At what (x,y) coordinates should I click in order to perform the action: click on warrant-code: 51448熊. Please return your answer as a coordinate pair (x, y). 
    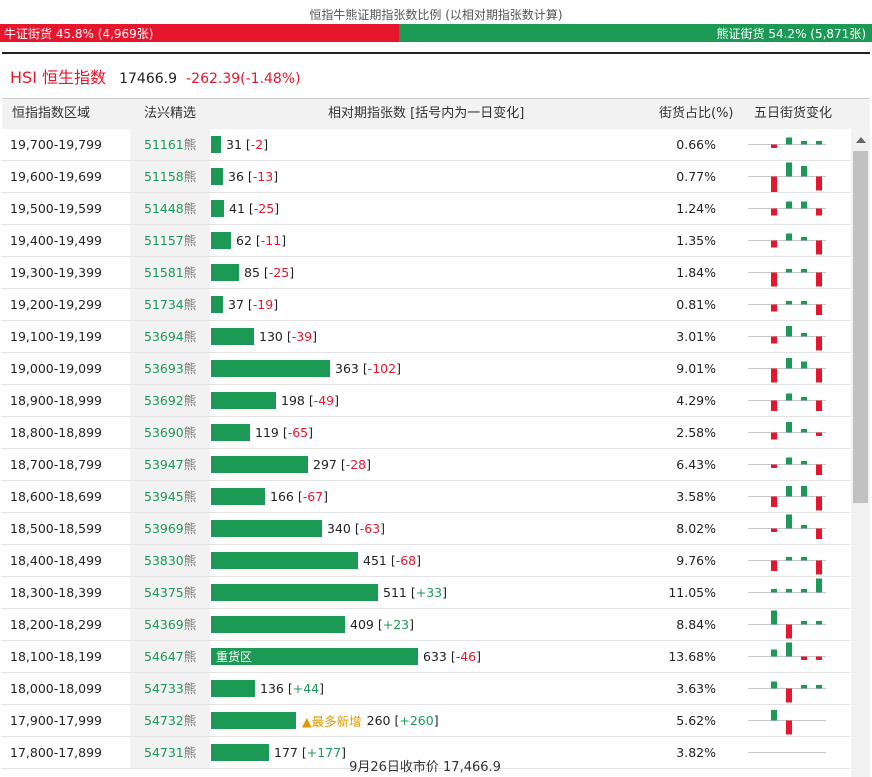
    Looking at the image, I should click on (170, 208).